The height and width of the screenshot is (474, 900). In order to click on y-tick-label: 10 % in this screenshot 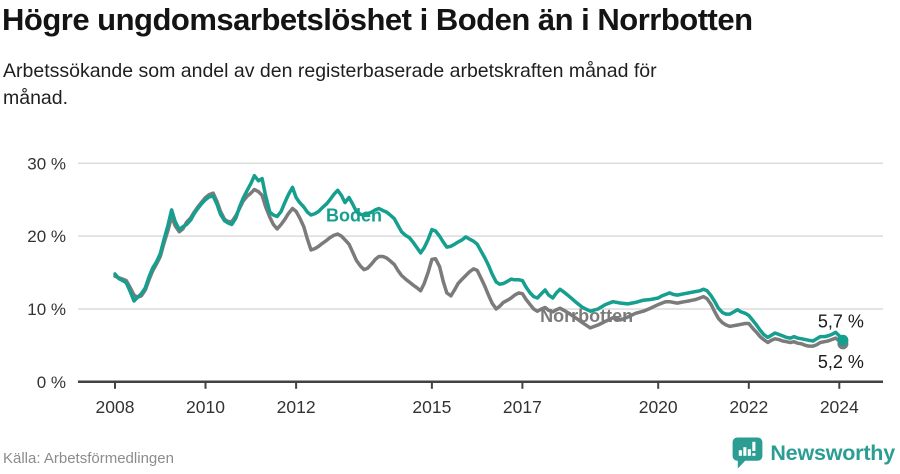, I will do `click(46, 309)`.